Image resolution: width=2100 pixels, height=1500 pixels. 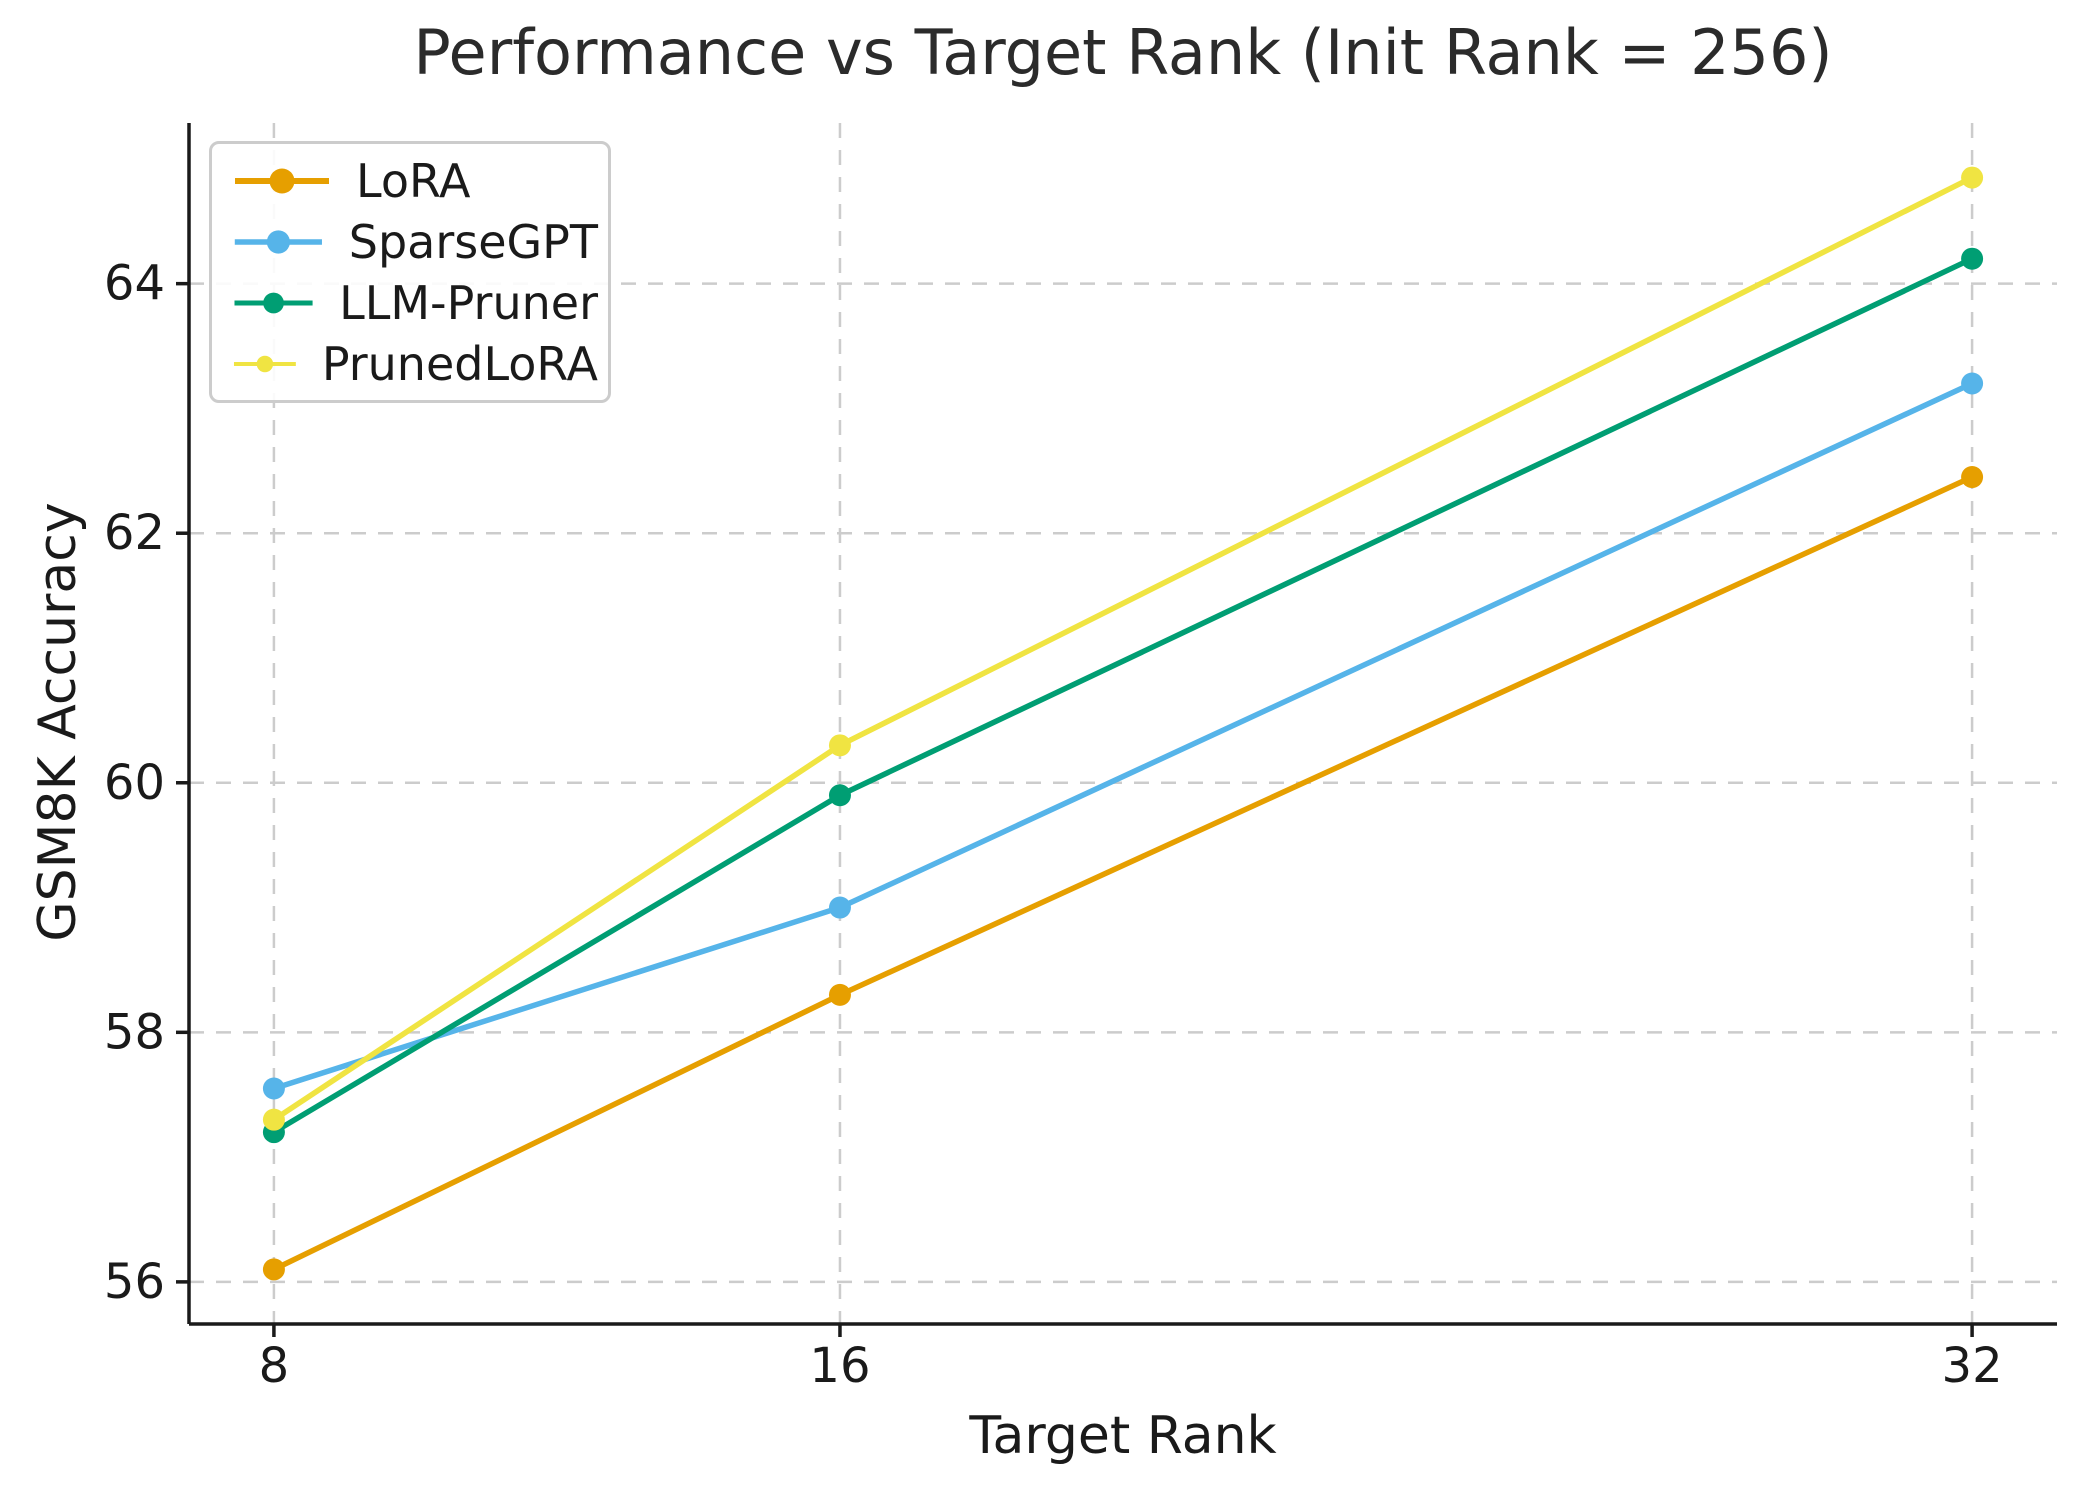 I want to click on y-axis-label: GSM8K Accuracy, so click(x=58, y=722).